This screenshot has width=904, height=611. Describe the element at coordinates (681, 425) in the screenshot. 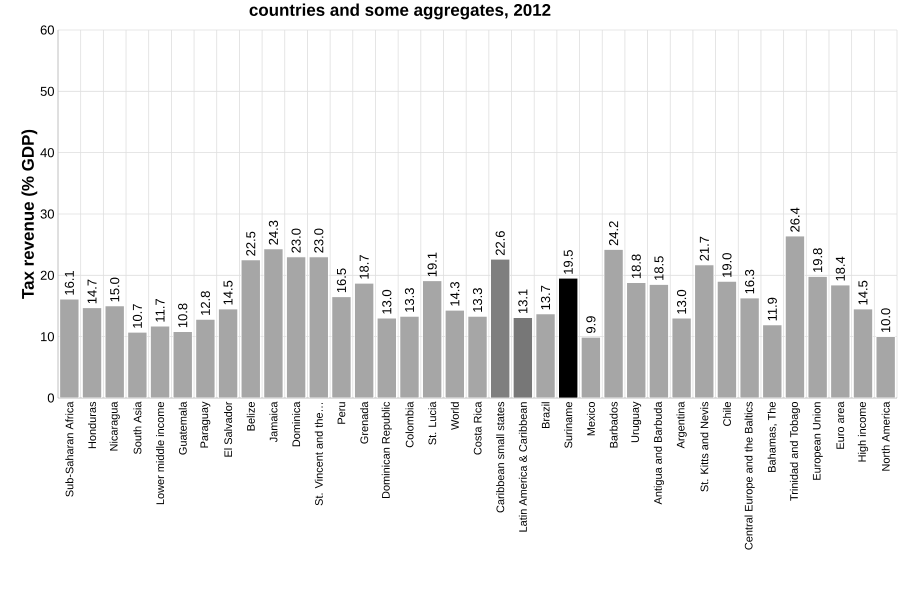

I see `x-tick-label: Argentina` at that location.